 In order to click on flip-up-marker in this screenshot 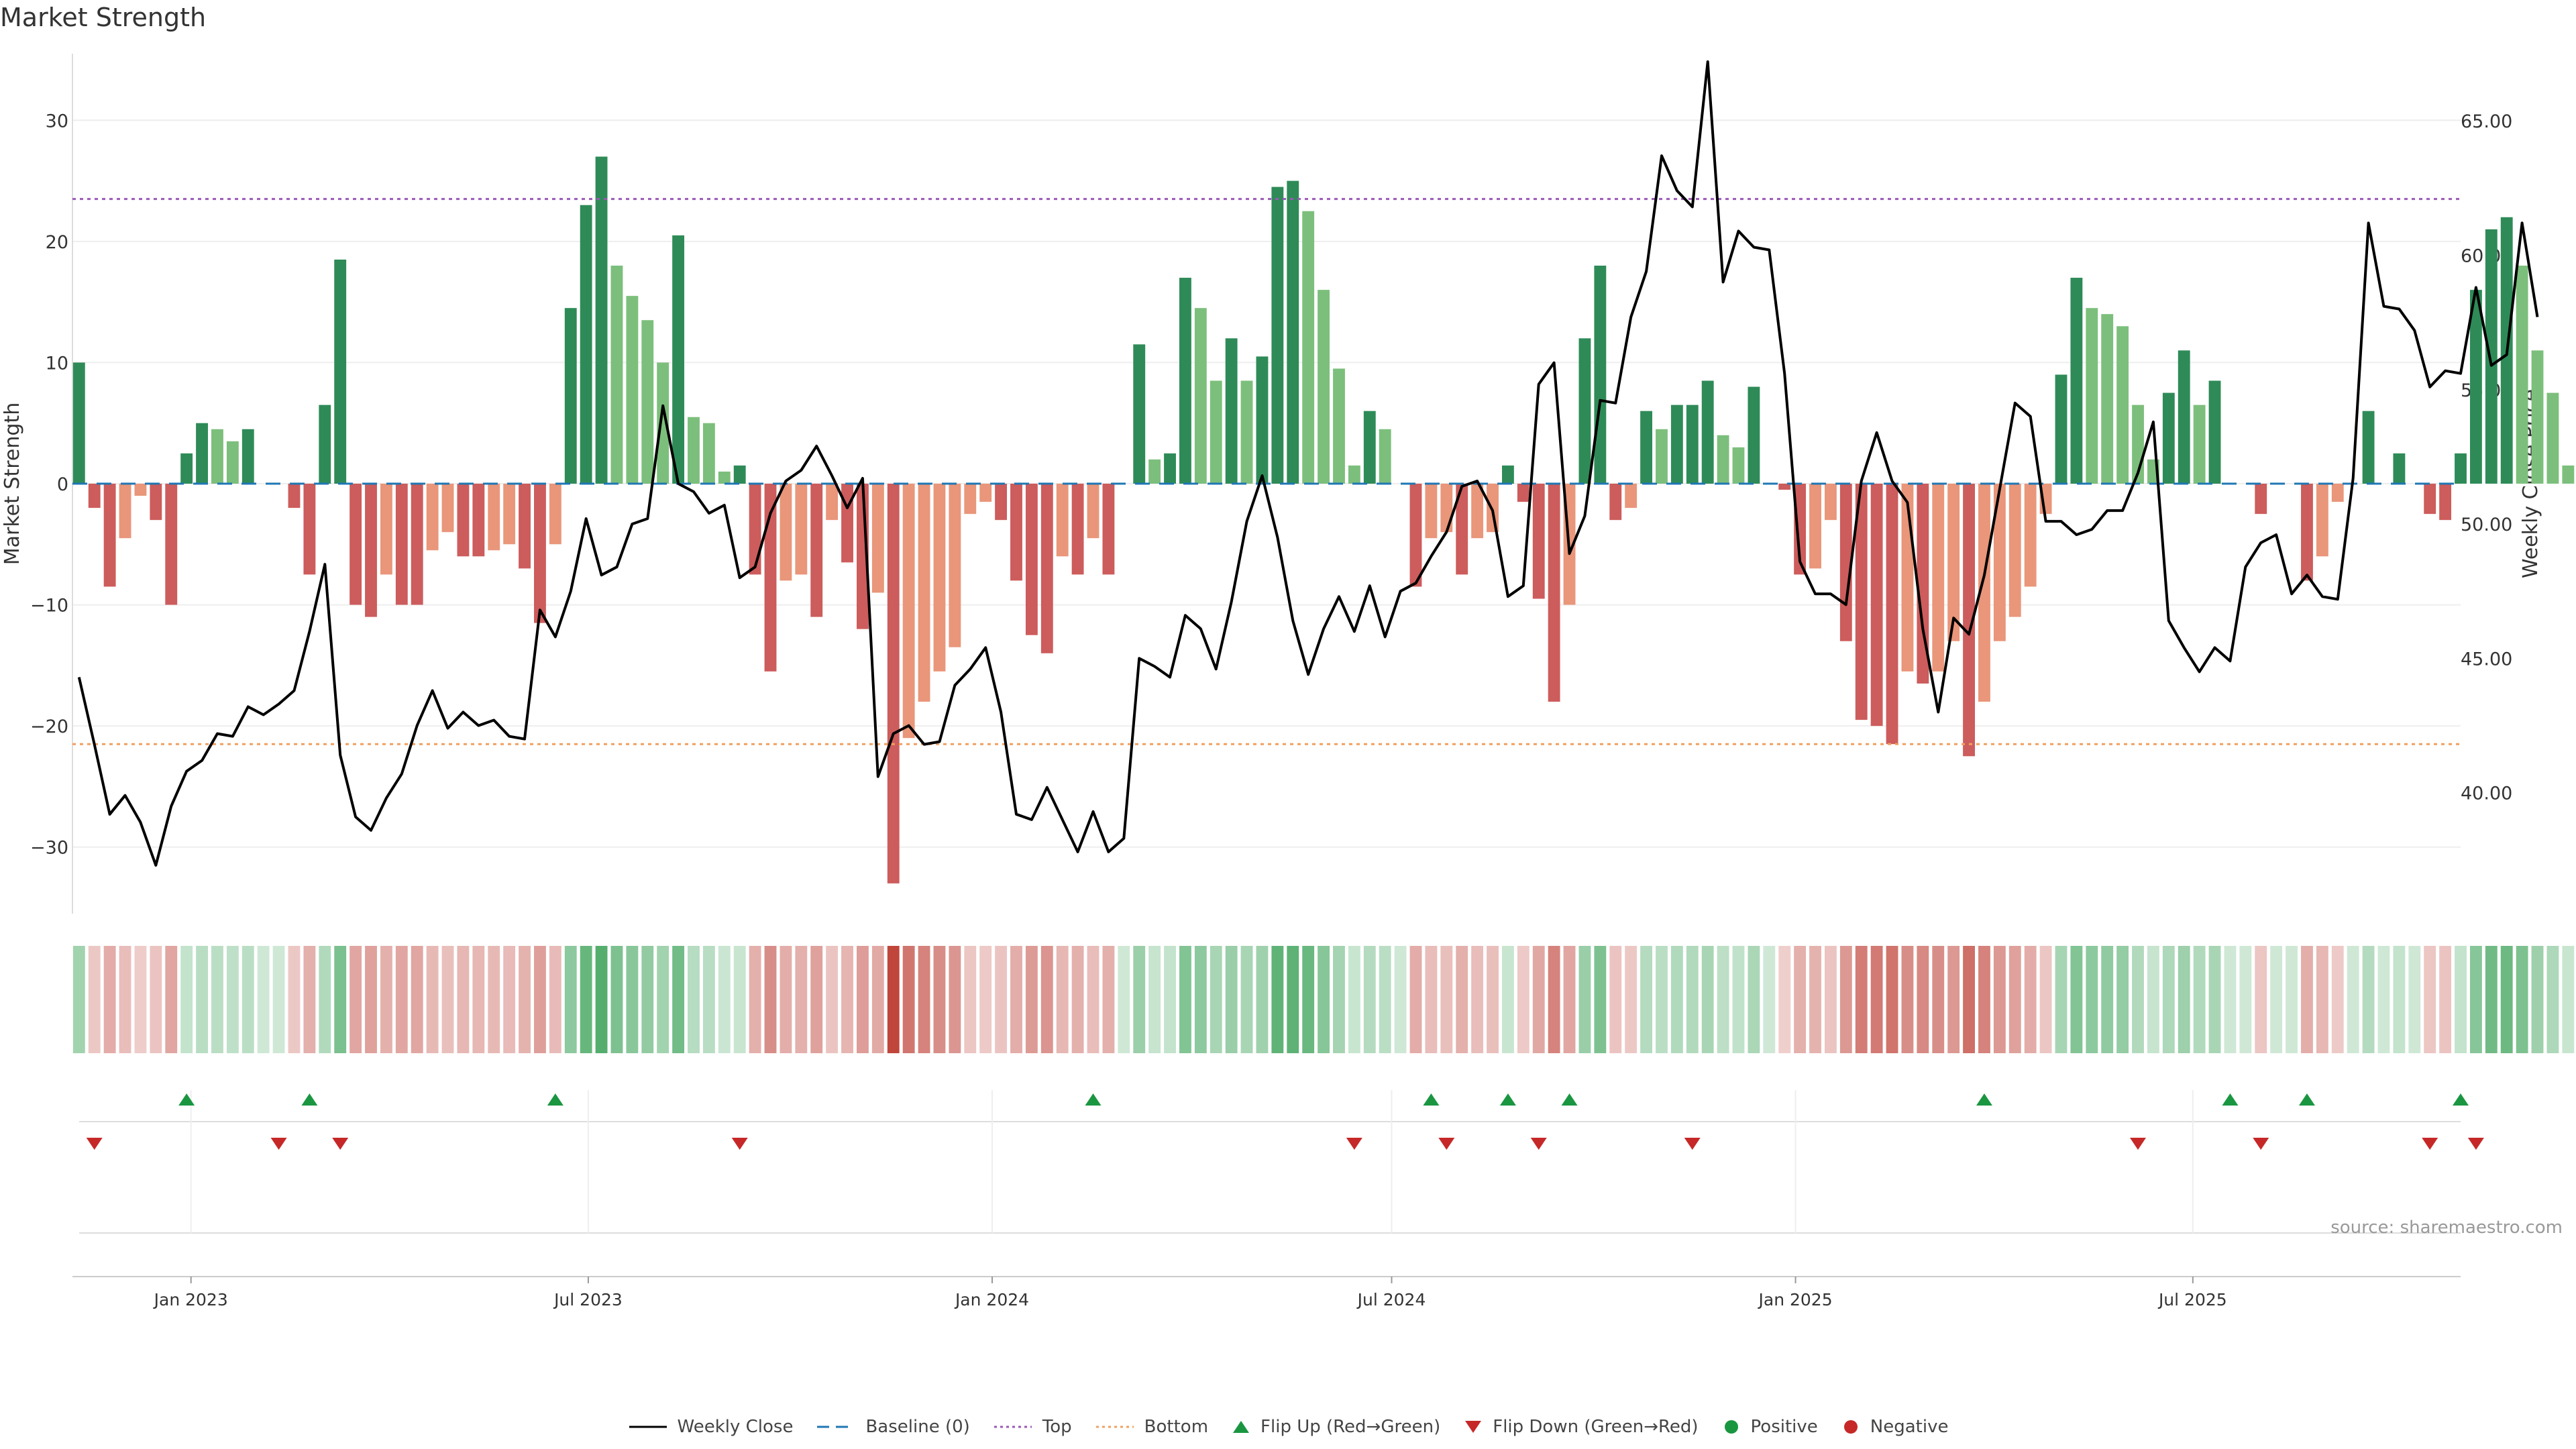, I will do `click(2306, 1099)`.